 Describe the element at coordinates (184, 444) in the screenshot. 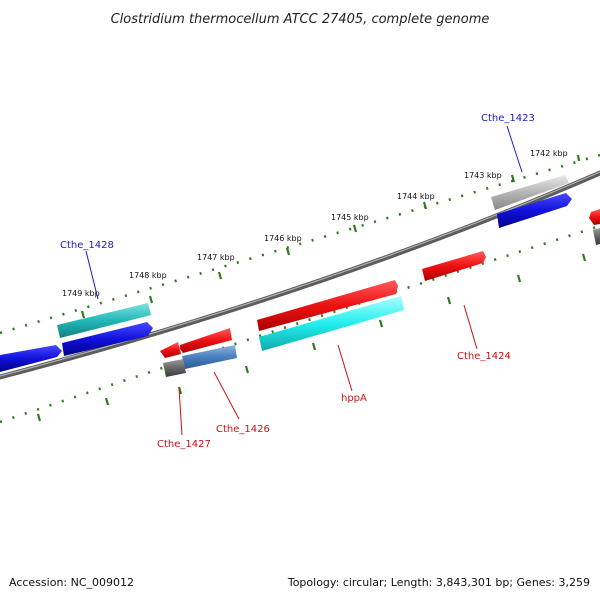

I see `label-cthe-1427: Cthe_1427` at that location.